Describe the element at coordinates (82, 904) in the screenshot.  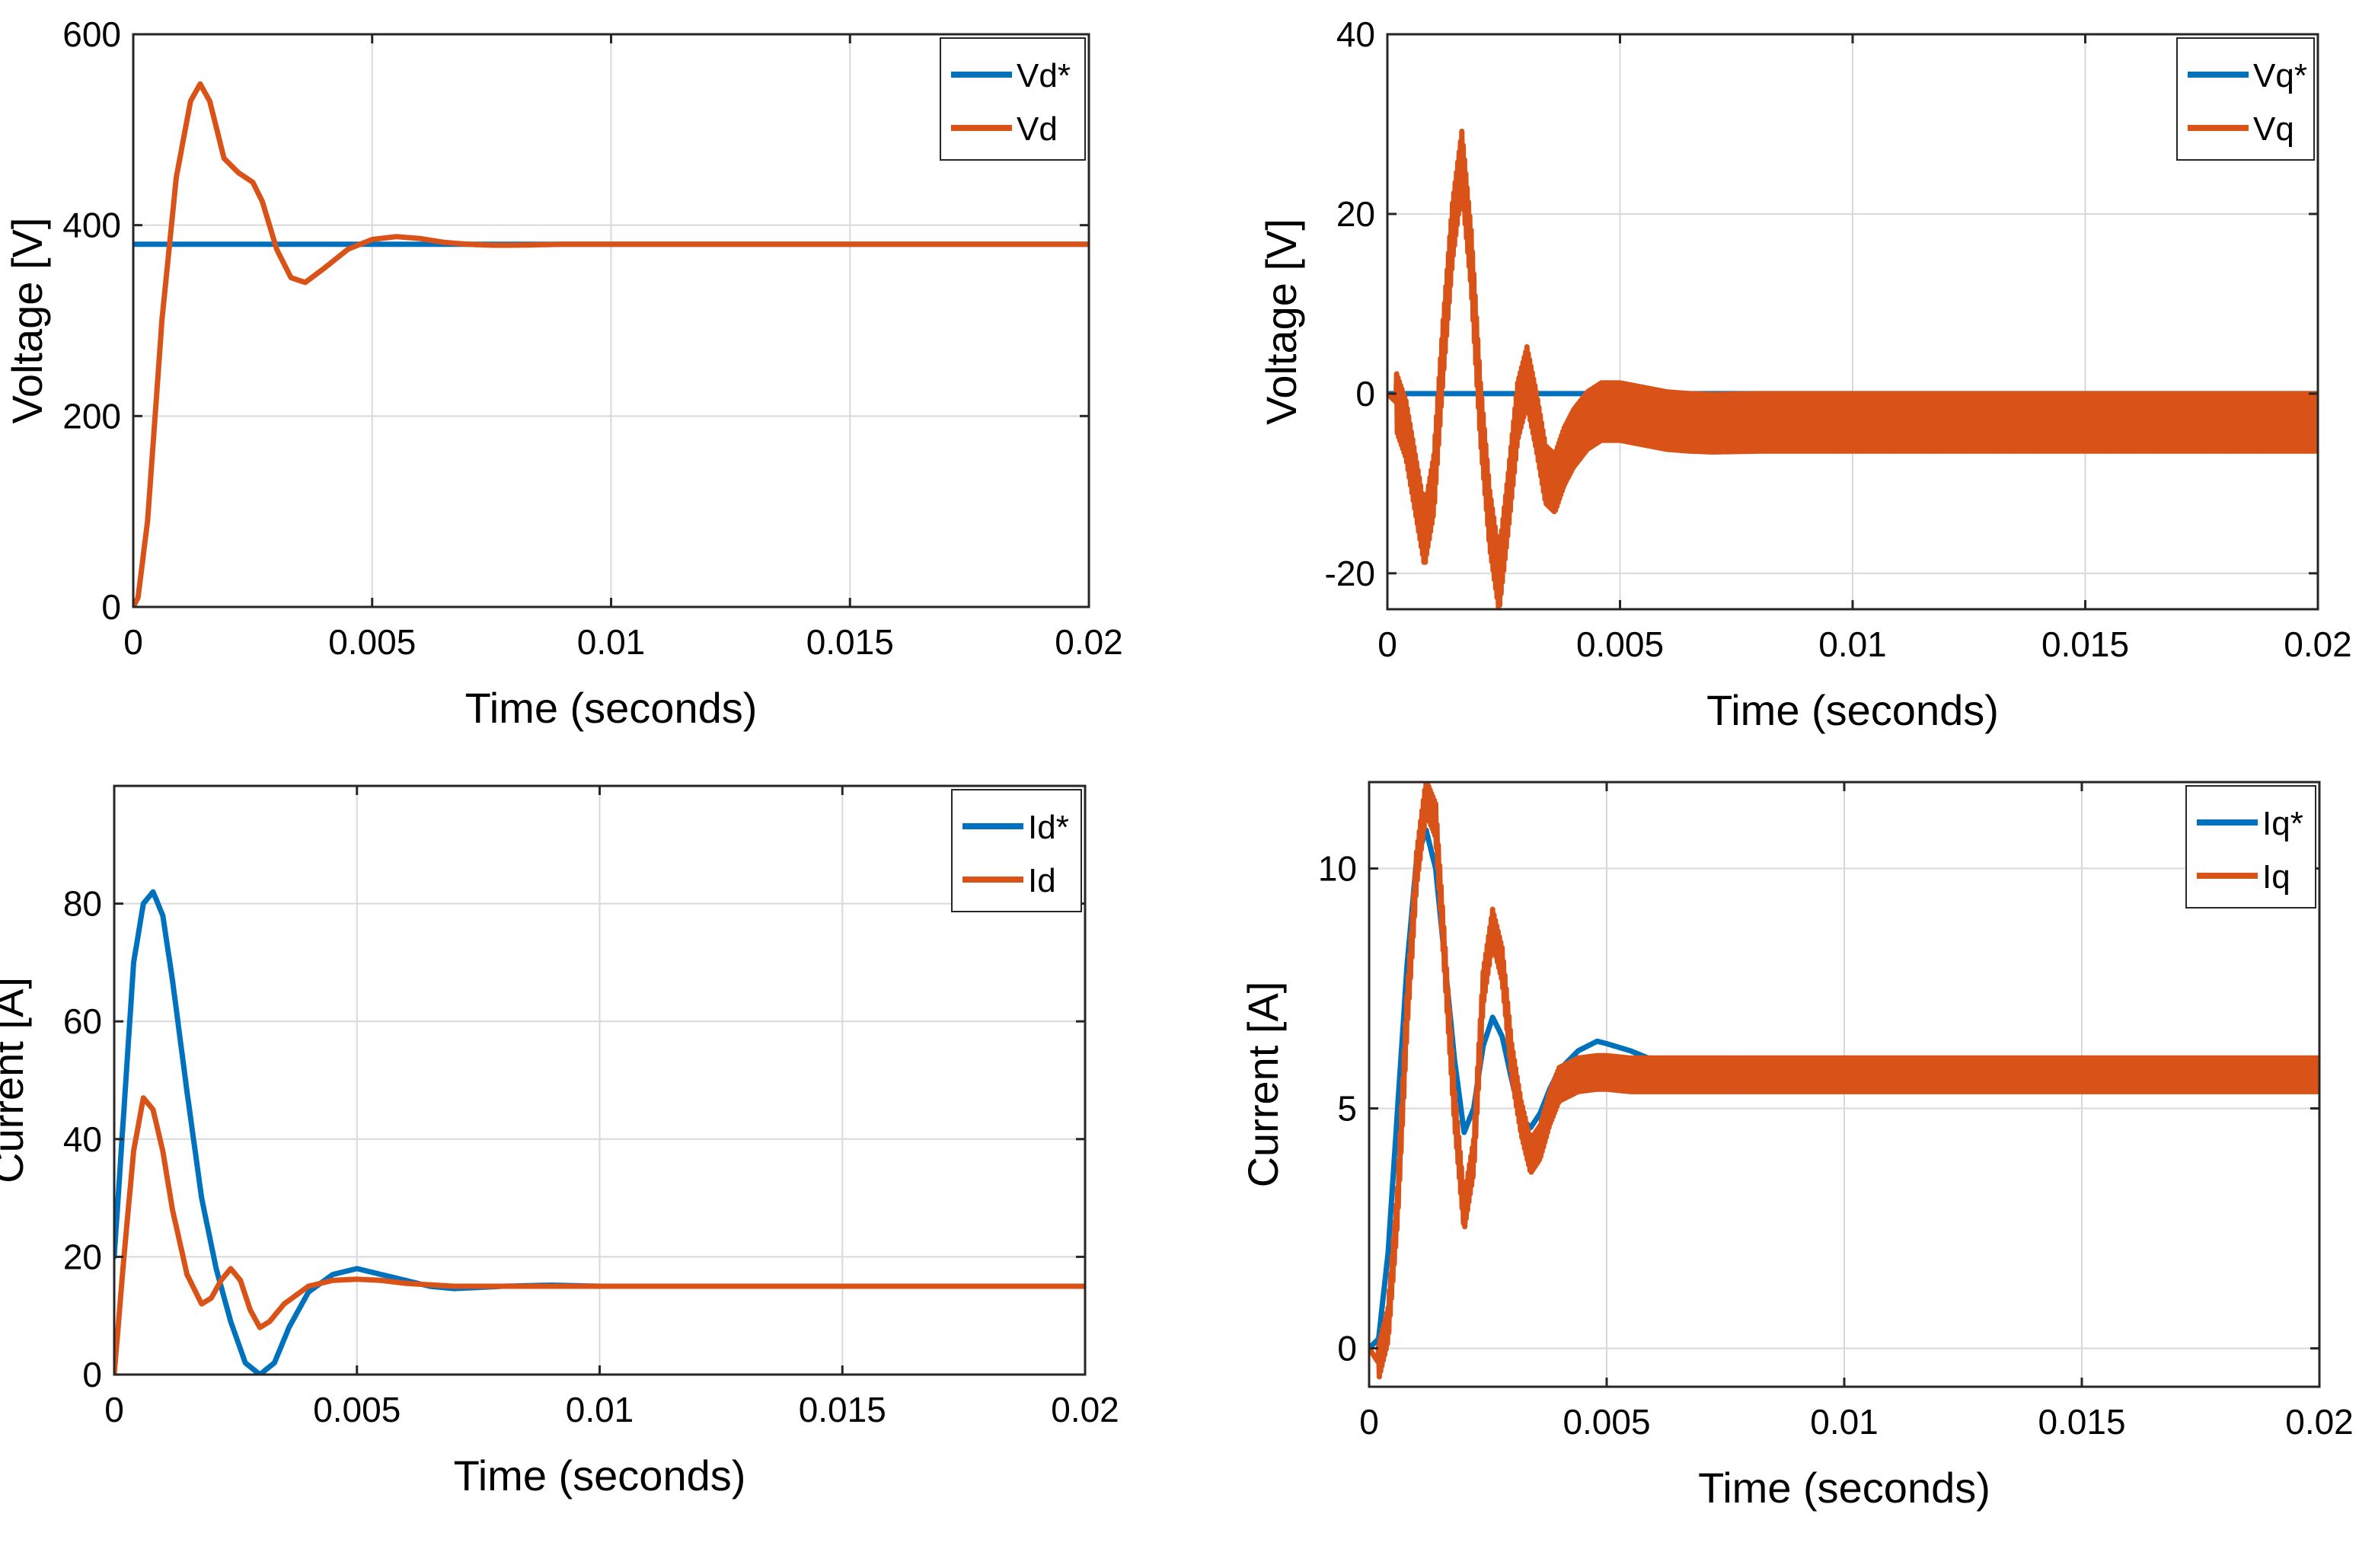
I see `y-tick-label: 80` at that location.